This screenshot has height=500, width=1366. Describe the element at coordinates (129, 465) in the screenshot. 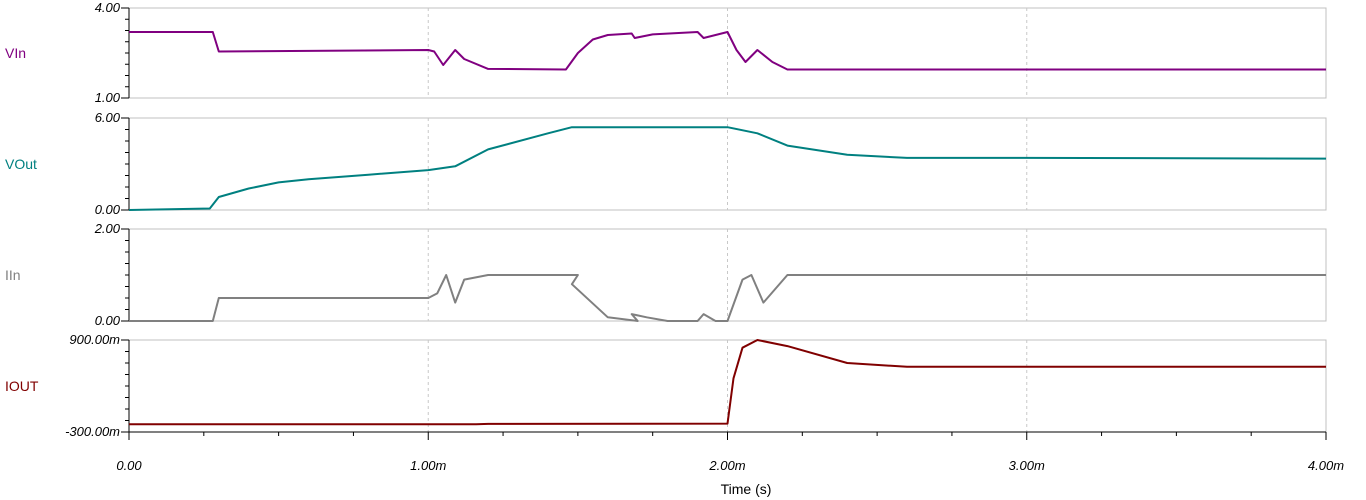

I see `x-tick-label: 0.00` at that location.